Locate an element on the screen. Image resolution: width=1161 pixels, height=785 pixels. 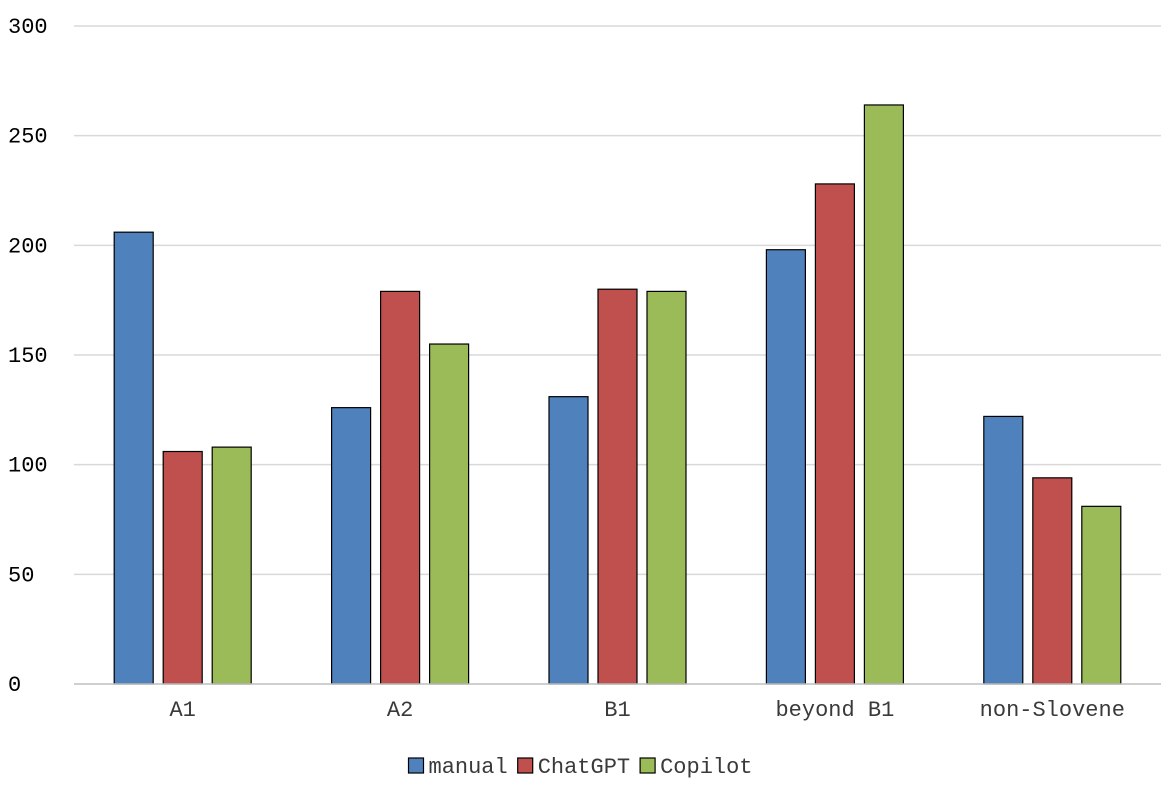
bar-copilot-non-slovene is located at coordinates (1101, 595).